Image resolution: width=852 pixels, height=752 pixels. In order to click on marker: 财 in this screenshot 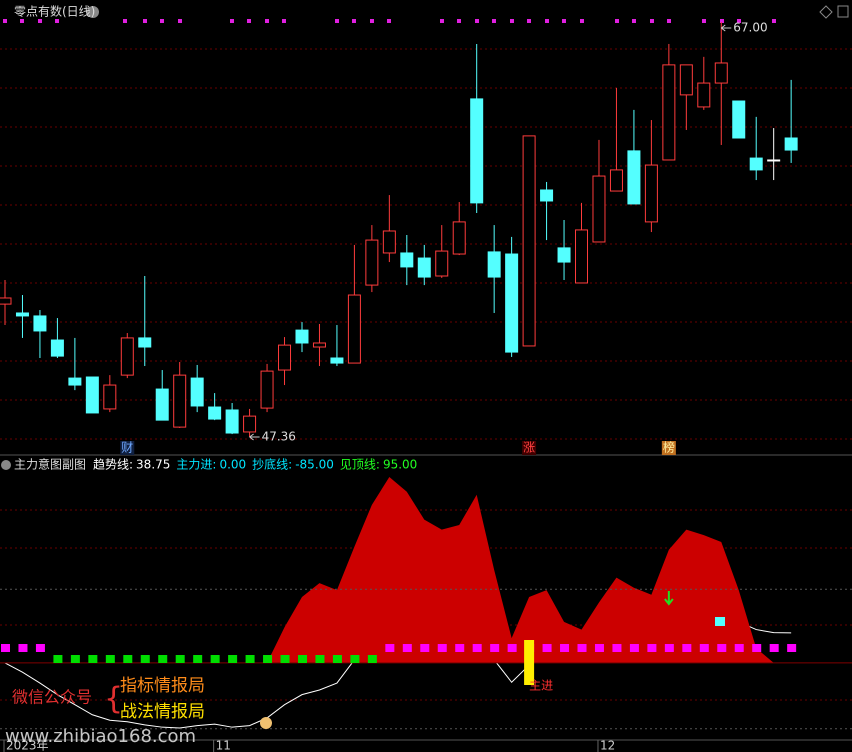, I will do `click(127, 448)`.